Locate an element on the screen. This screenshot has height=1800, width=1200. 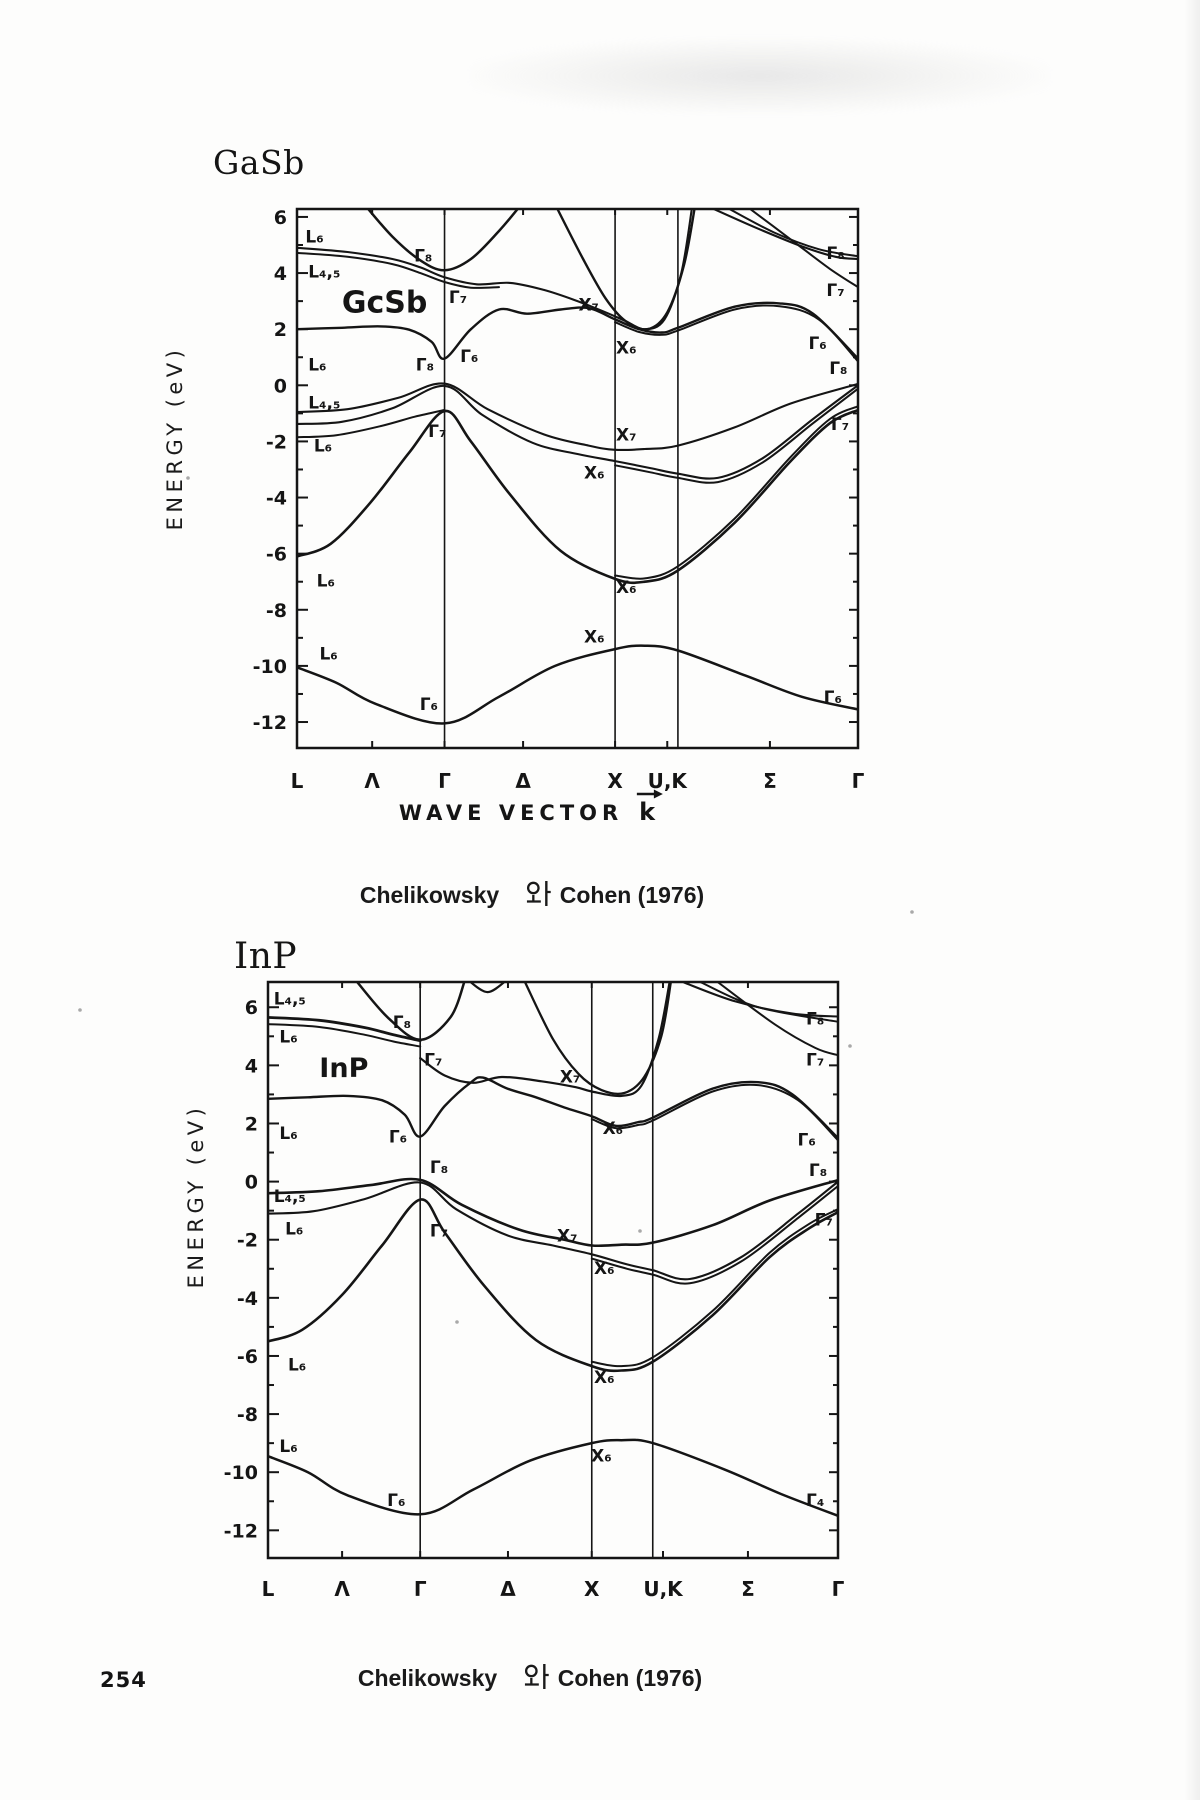
y-tick-label: -2 is located at coordinates (276, 442).